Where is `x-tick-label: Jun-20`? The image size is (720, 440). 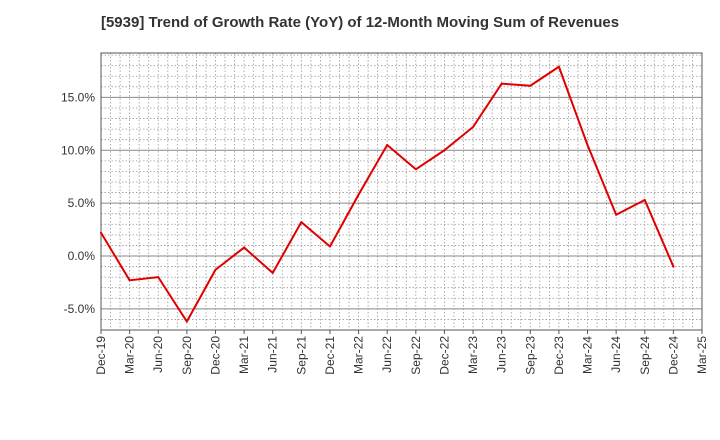
x-tick-label: Jun-20 is located at coordinates (158, 354).